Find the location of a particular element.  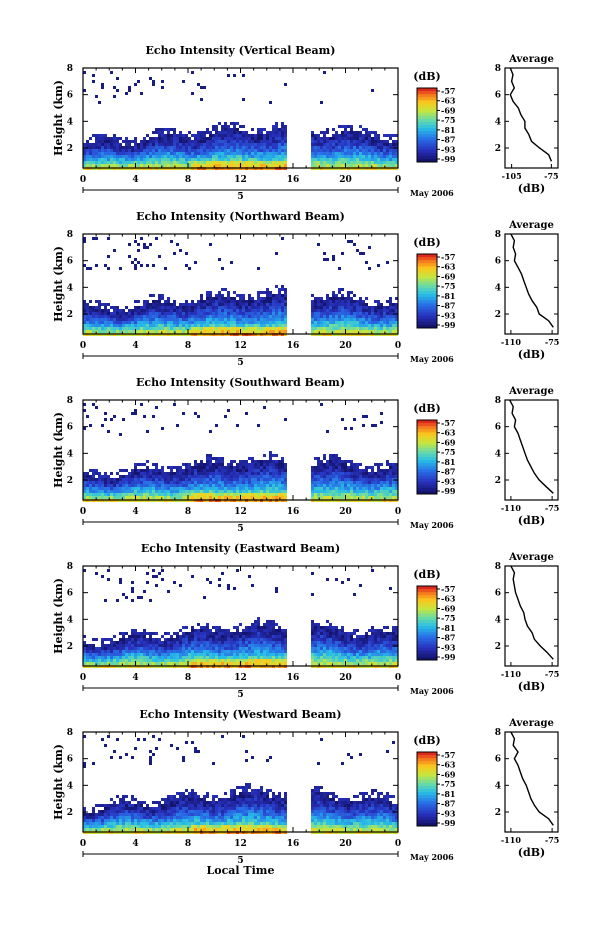

average-title: Average is located at coordinates (531, 391).